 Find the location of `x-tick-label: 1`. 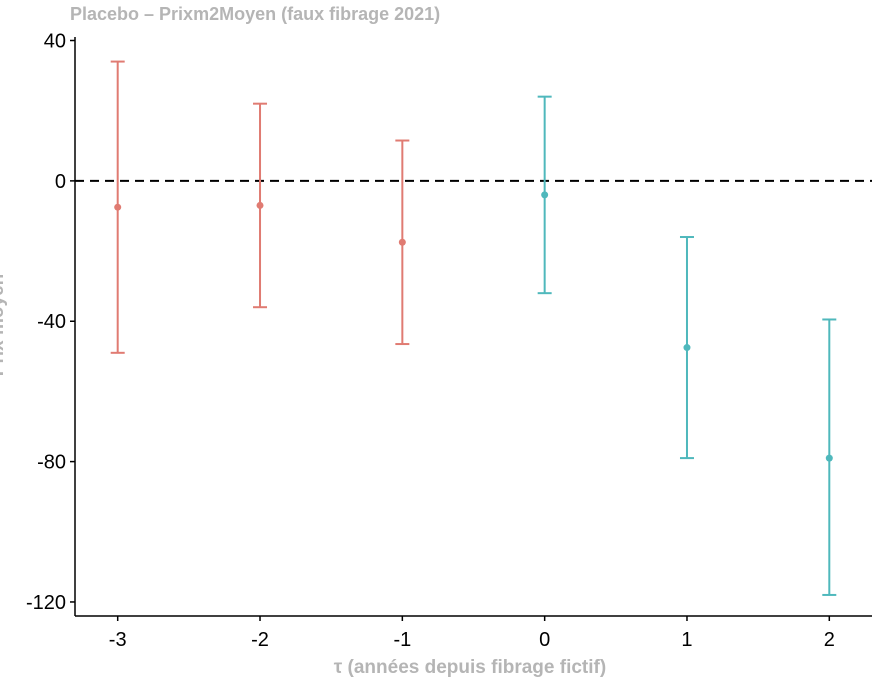

x-tick-label: 1 is located at coordinates (686, 640).